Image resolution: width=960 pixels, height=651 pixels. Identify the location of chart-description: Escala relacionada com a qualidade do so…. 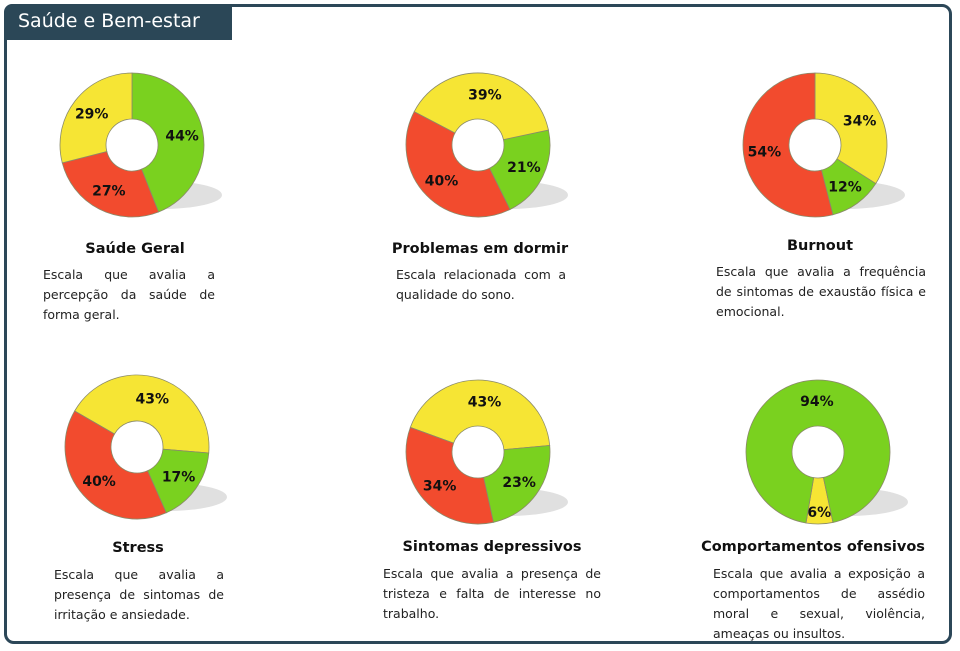
(481, 284).